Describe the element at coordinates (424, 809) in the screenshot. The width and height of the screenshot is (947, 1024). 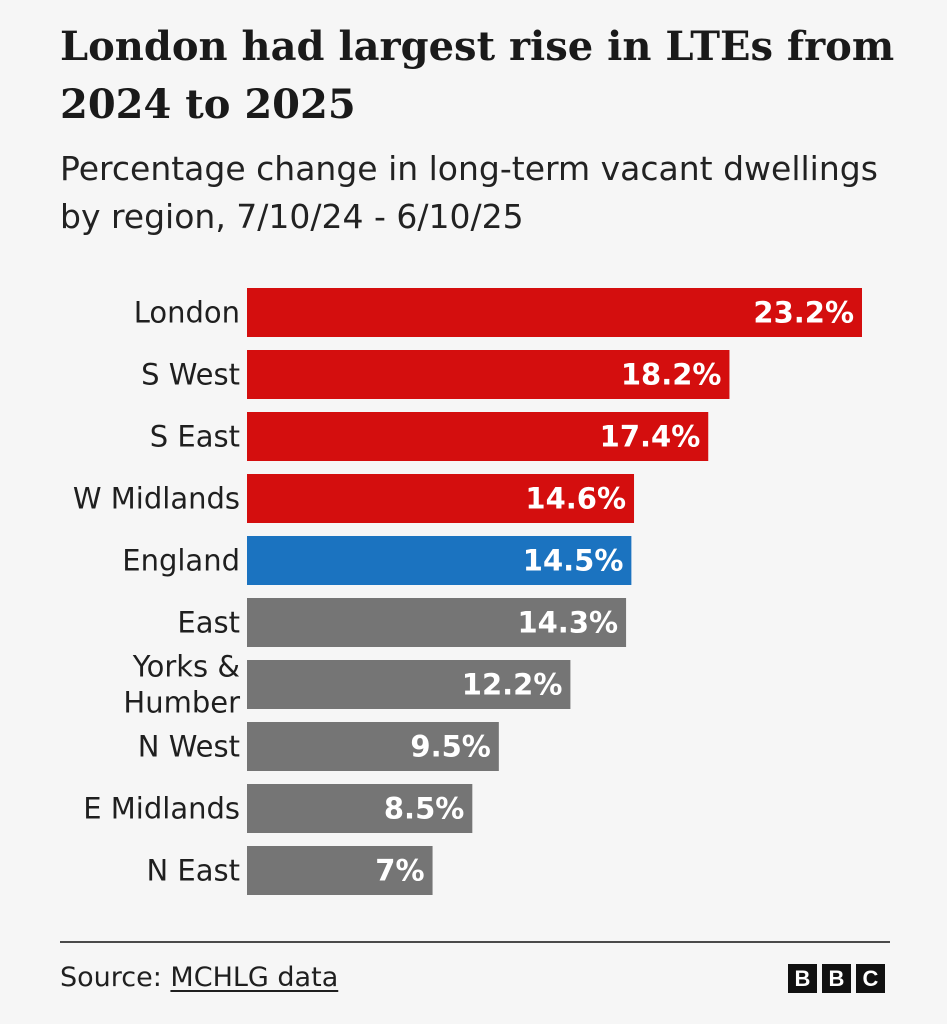
I see `value-label-8: 8.5%` at that location.